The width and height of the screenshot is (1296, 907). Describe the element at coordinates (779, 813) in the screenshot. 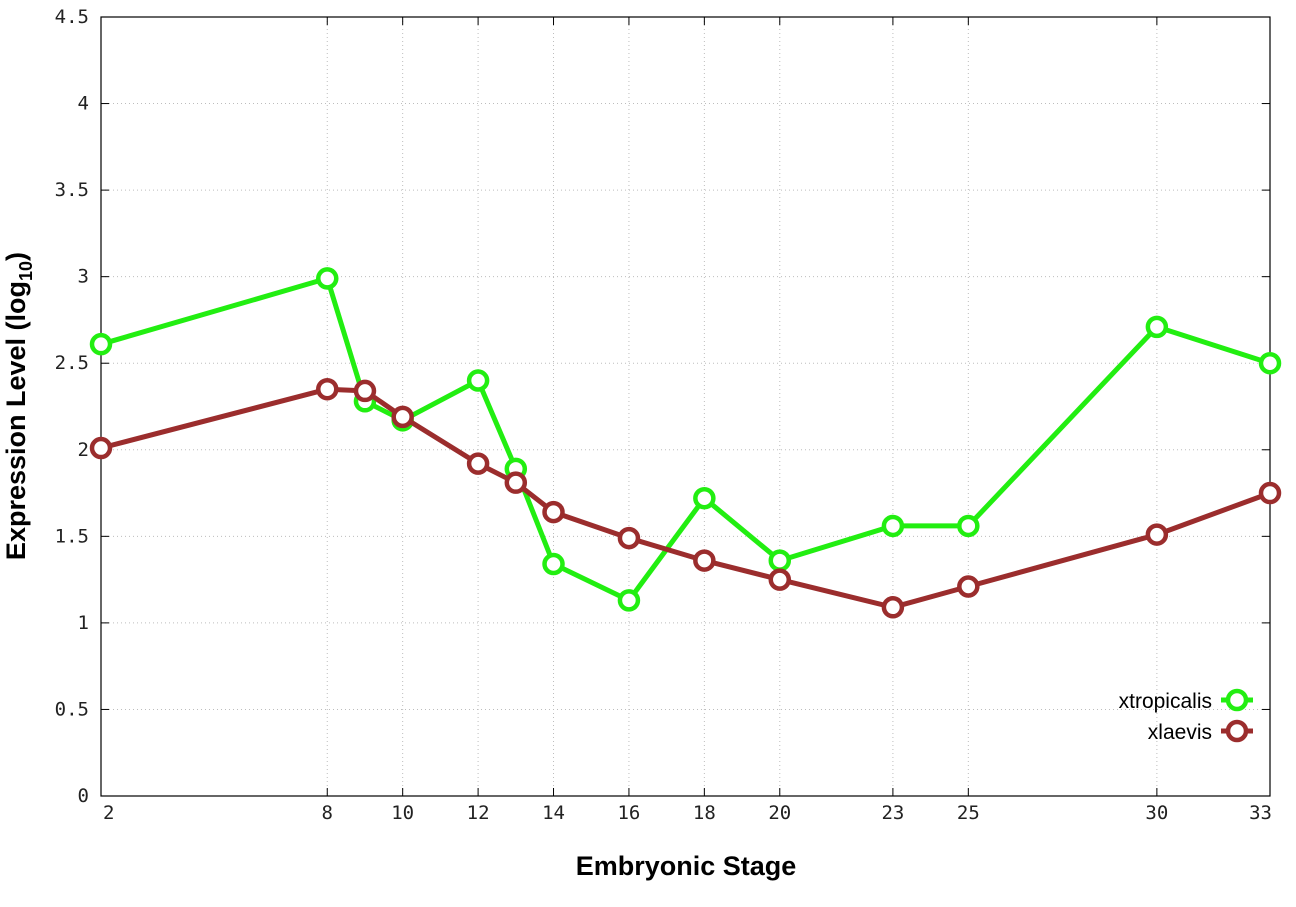

I see `x-tick-label: 20` at that location.